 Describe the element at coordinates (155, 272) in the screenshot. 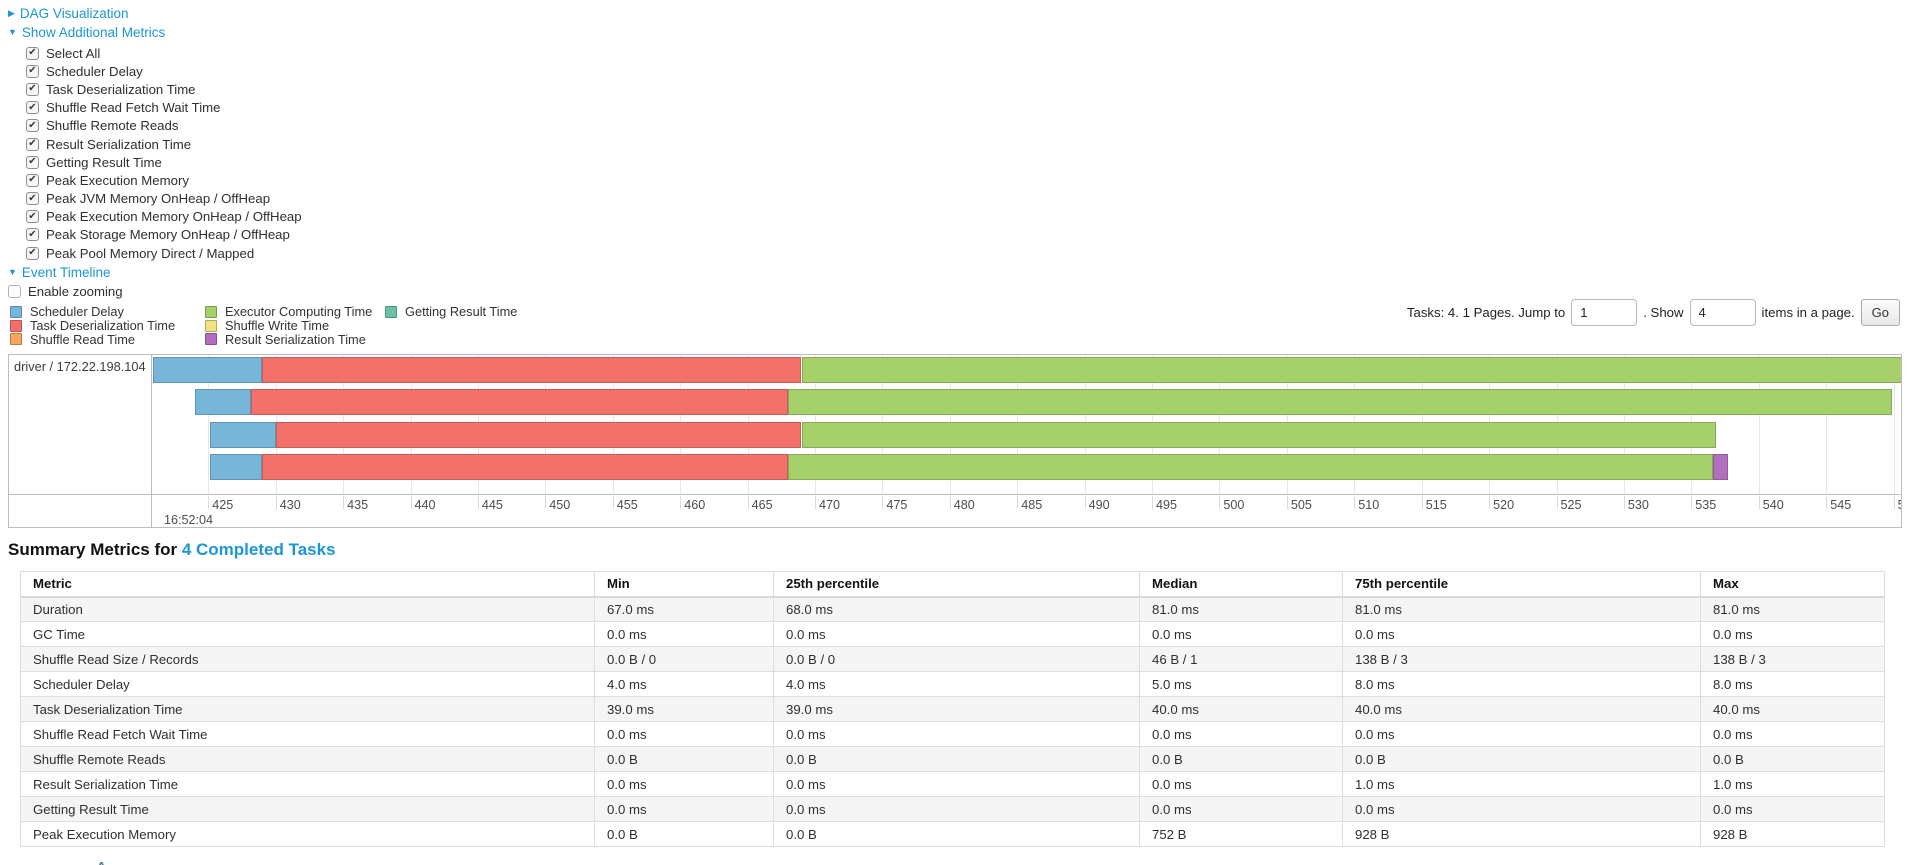

I see `event-timeline-toggle: ▼ Event Timeline` at that location.